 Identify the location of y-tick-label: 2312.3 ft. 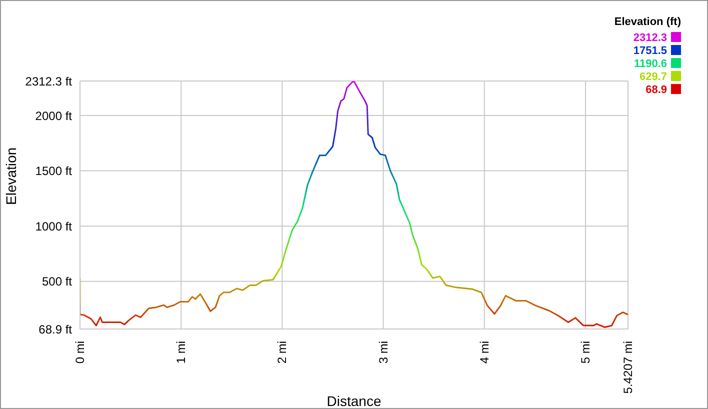
(49, 81).